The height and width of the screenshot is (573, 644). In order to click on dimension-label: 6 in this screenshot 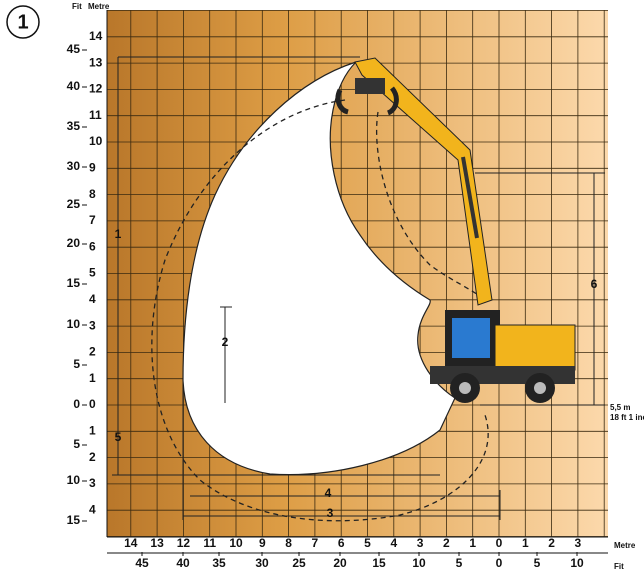, I will do `click(594, 284)`.